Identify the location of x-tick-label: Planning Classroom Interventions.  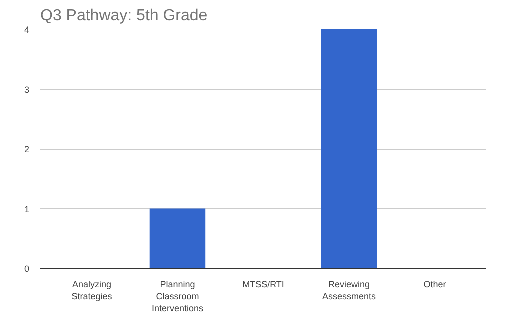
(178, 297).